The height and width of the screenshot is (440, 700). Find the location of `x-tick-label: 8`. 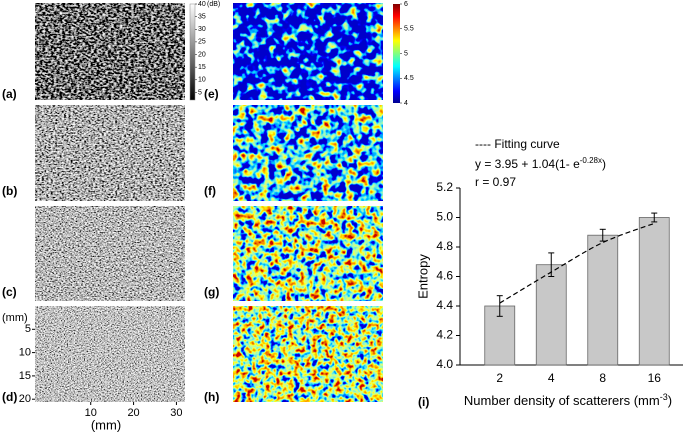

x-tick-label: 8 is located at coordinates (602, 378).